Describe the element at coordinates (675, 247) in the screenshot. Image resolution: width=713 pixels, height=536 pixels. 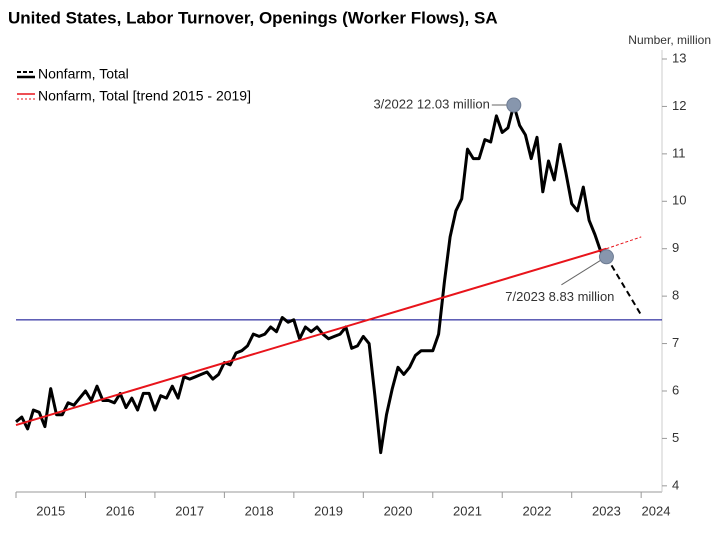
I see `y-tick-label: 9` at that location.